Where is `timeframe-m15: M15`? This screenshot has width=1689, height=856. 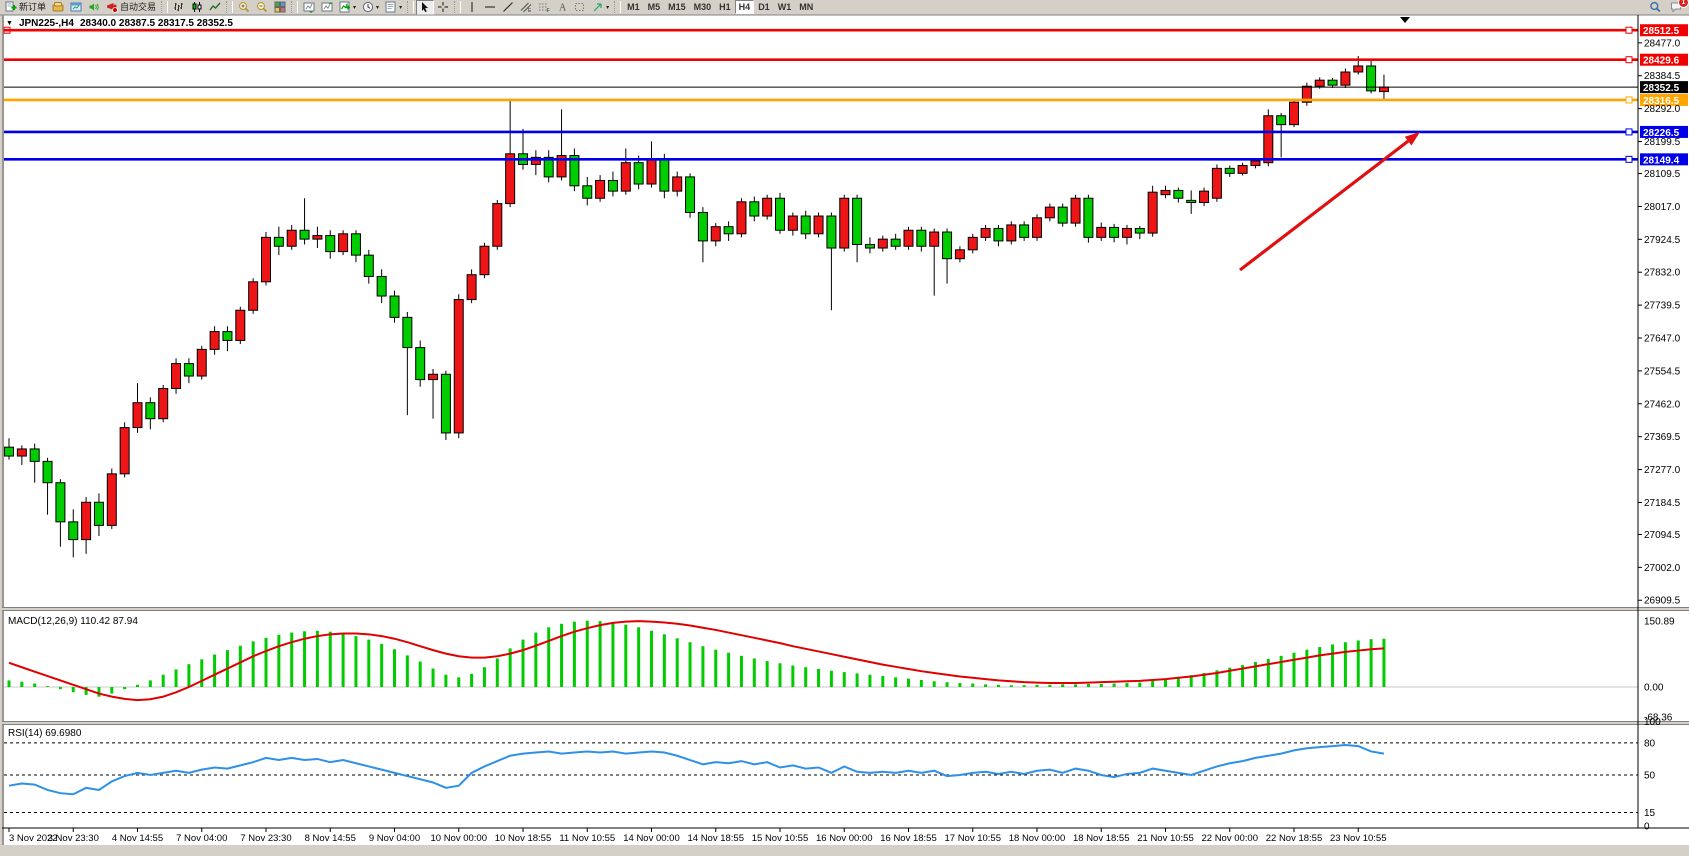 timeframe-m15: M15 is located at coordinates (677, 7).